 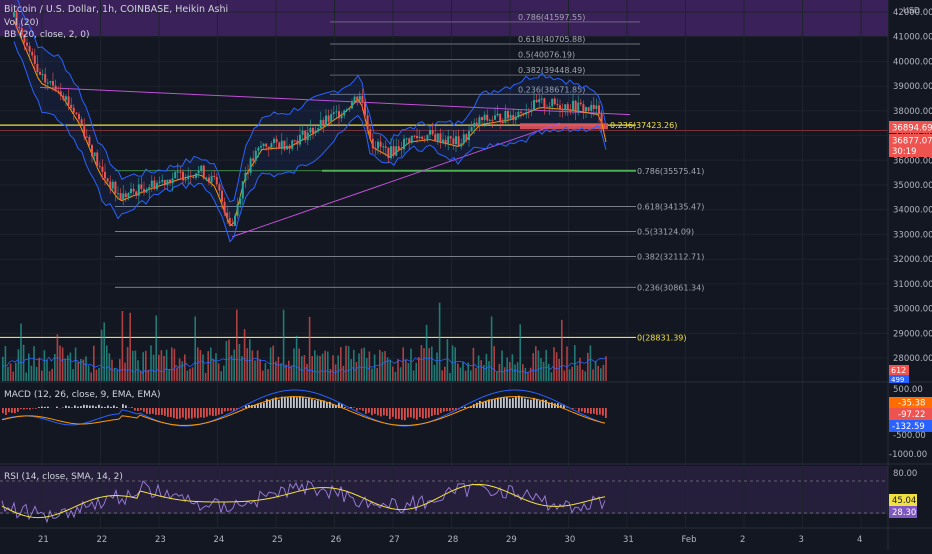 What do you see at coordinates (898, 370) in the screenshot?
I see `vol-badge-1-text: 612` at bounding box center [898, 370].